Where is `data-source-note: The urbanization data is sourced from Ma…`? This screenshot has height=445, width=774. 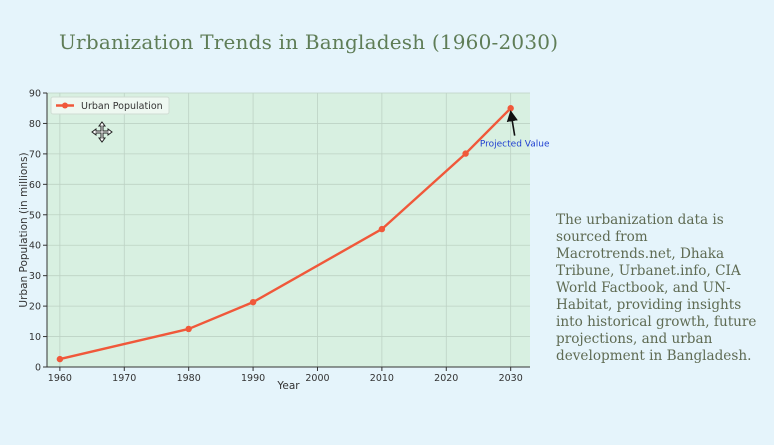 data-source-note: The urbanization data is sourced from Ma… is located at coordinates (656, 288).